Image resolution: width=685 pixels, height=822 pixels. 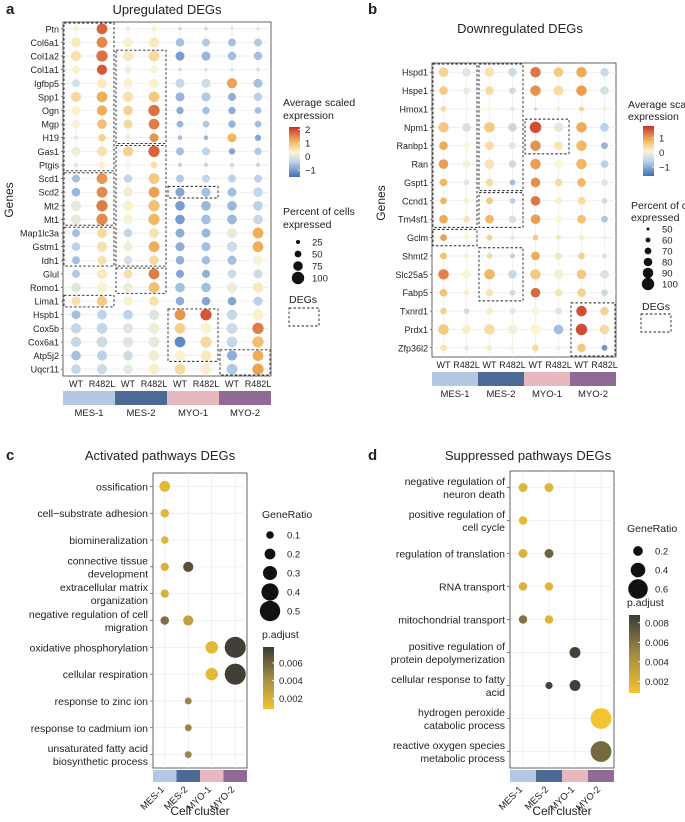 I want to click on c-padj-tick-label: 0.002, so click(x=291, y=699).